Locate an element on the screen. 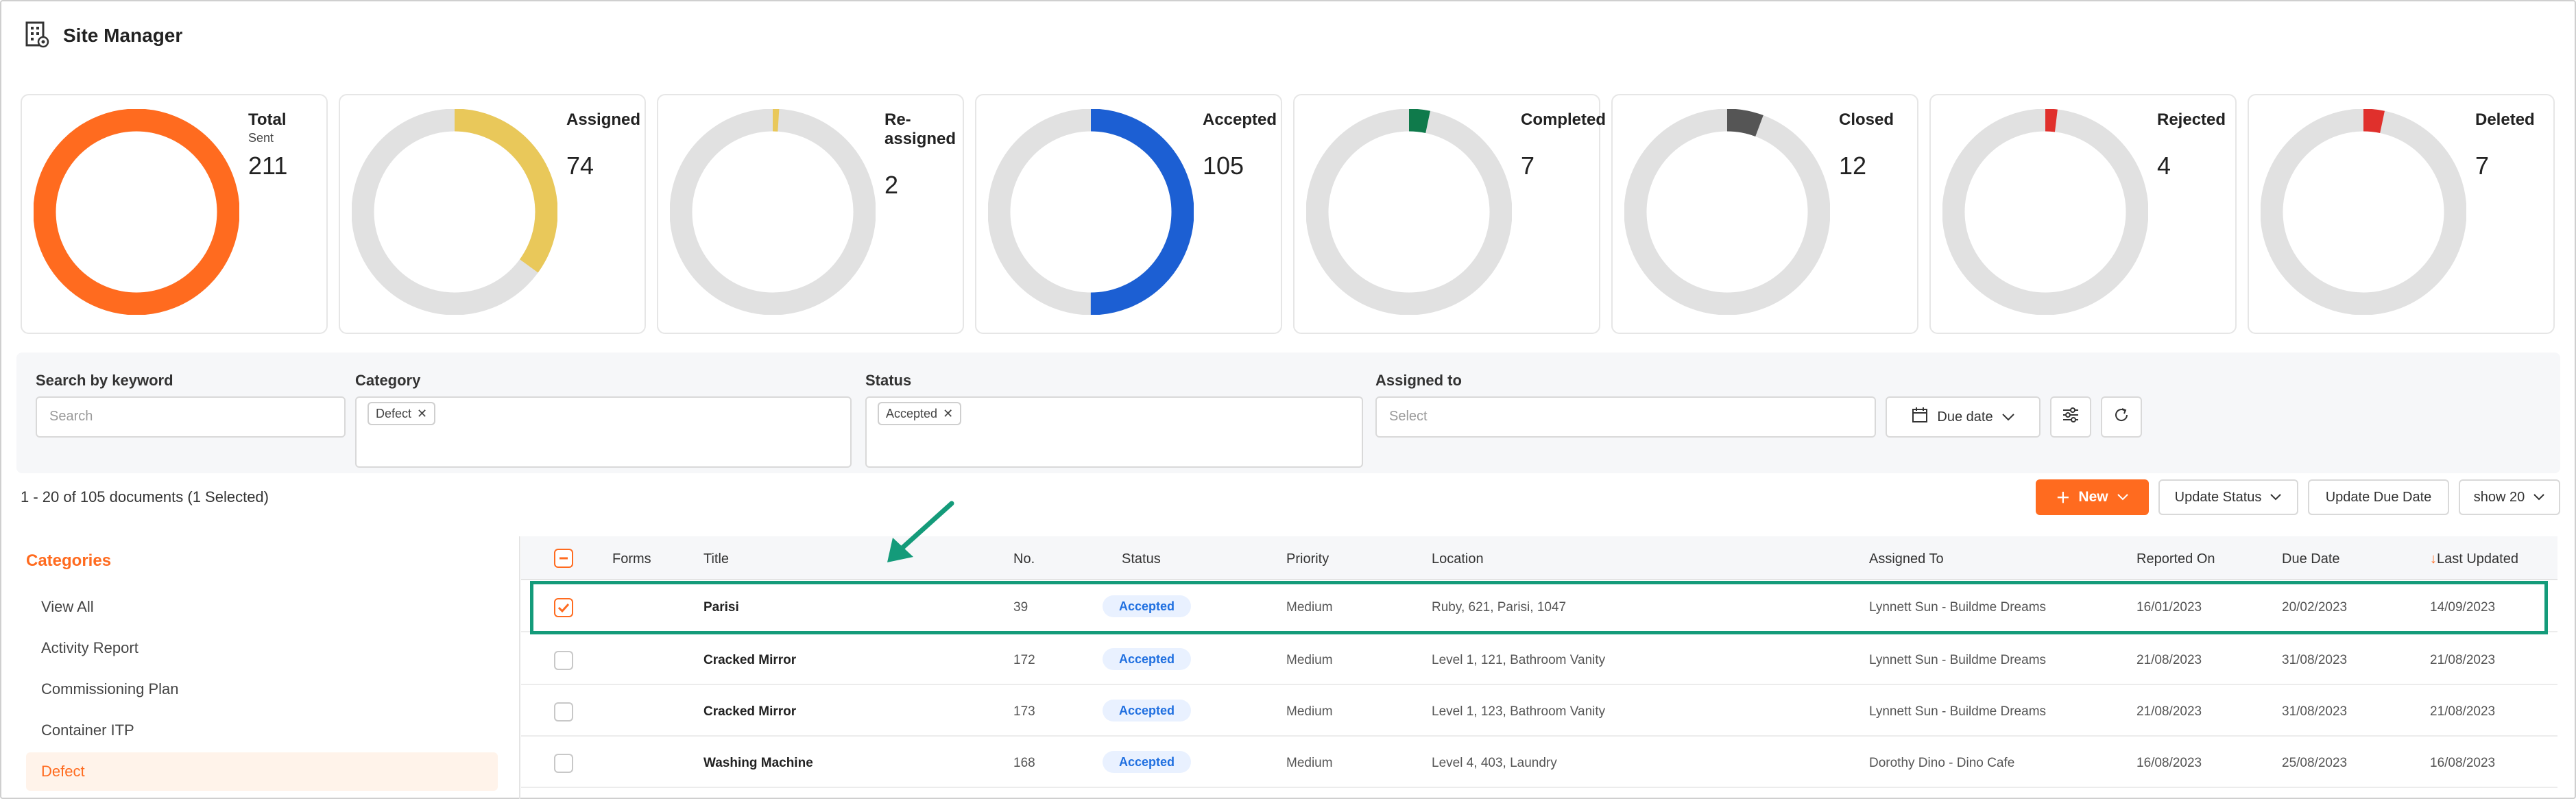 This screenshot has height=799, width=2576. stat-card-accepted: Accepted 105 is located at coordinates (1129, 214).